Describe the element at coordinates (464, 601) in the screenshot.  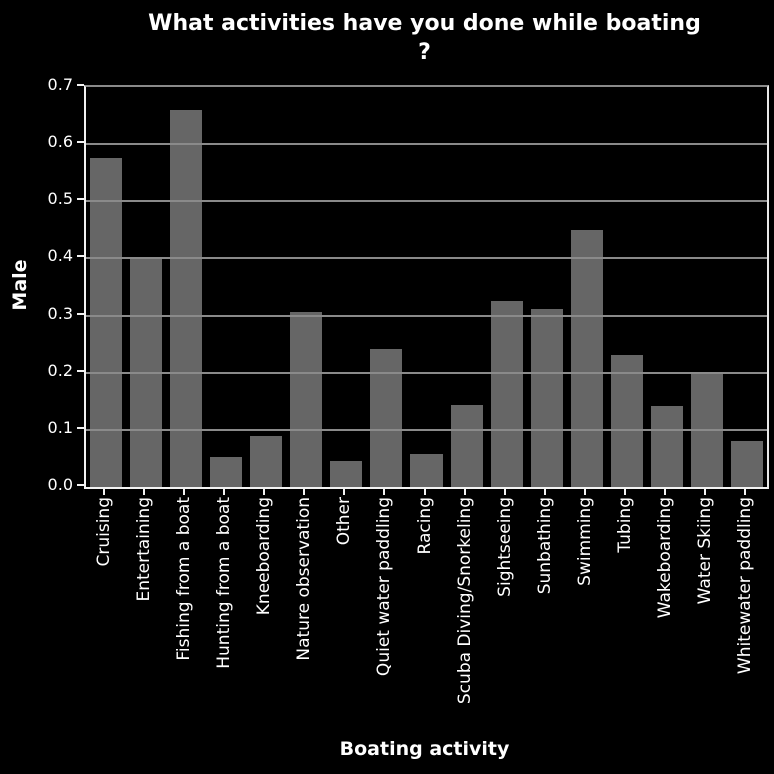
I see `x-tick-label-9: Scuba Diving/Snorkeling` at that location.